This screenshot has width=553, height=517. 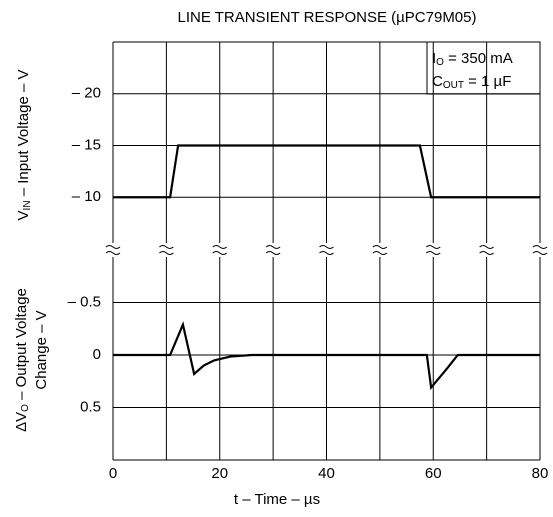 I want to click on text-part: I, so click(x=434, y=58).